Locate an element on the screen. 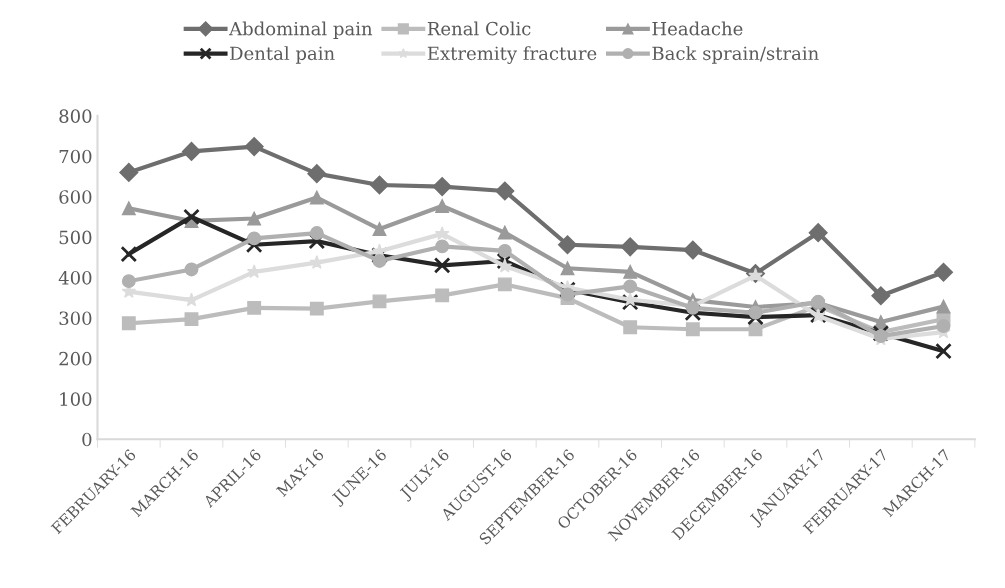 The image size is (1005, 588). y-tick-label: 100 is located at coordinates (76, 399).